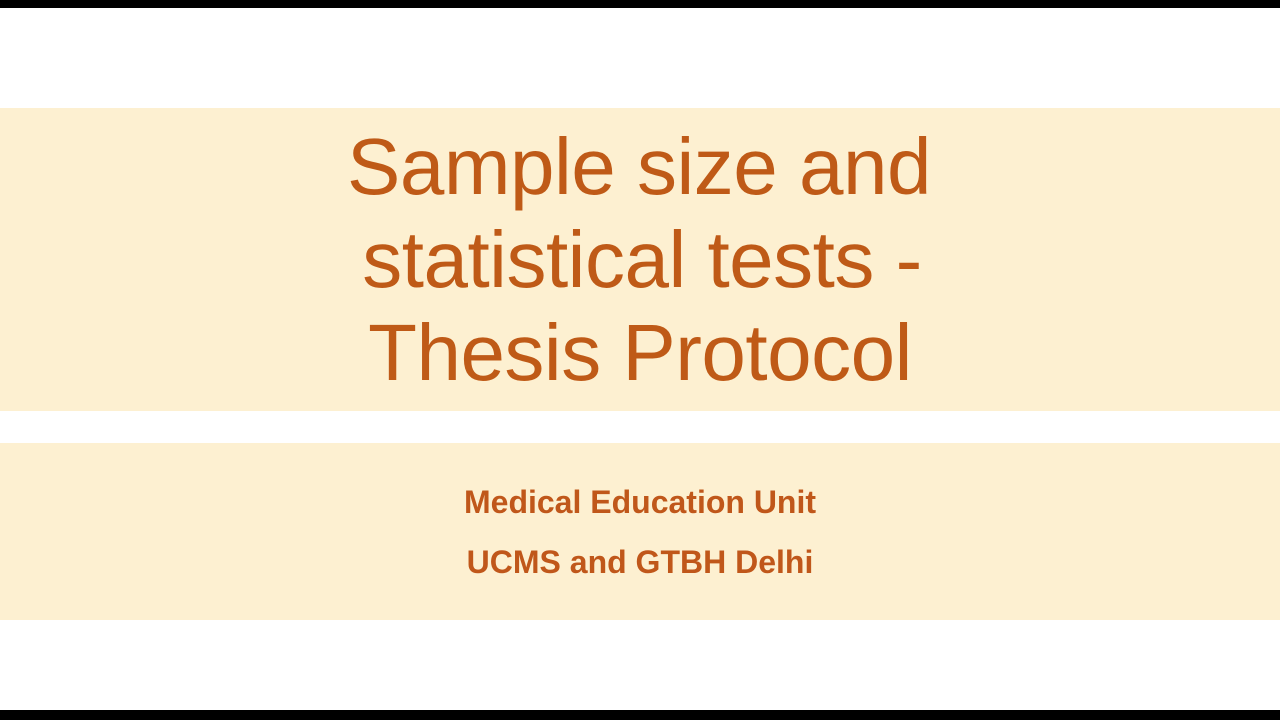  I want to click on title-line-3: Thesis Protocol, so click(640, 352).